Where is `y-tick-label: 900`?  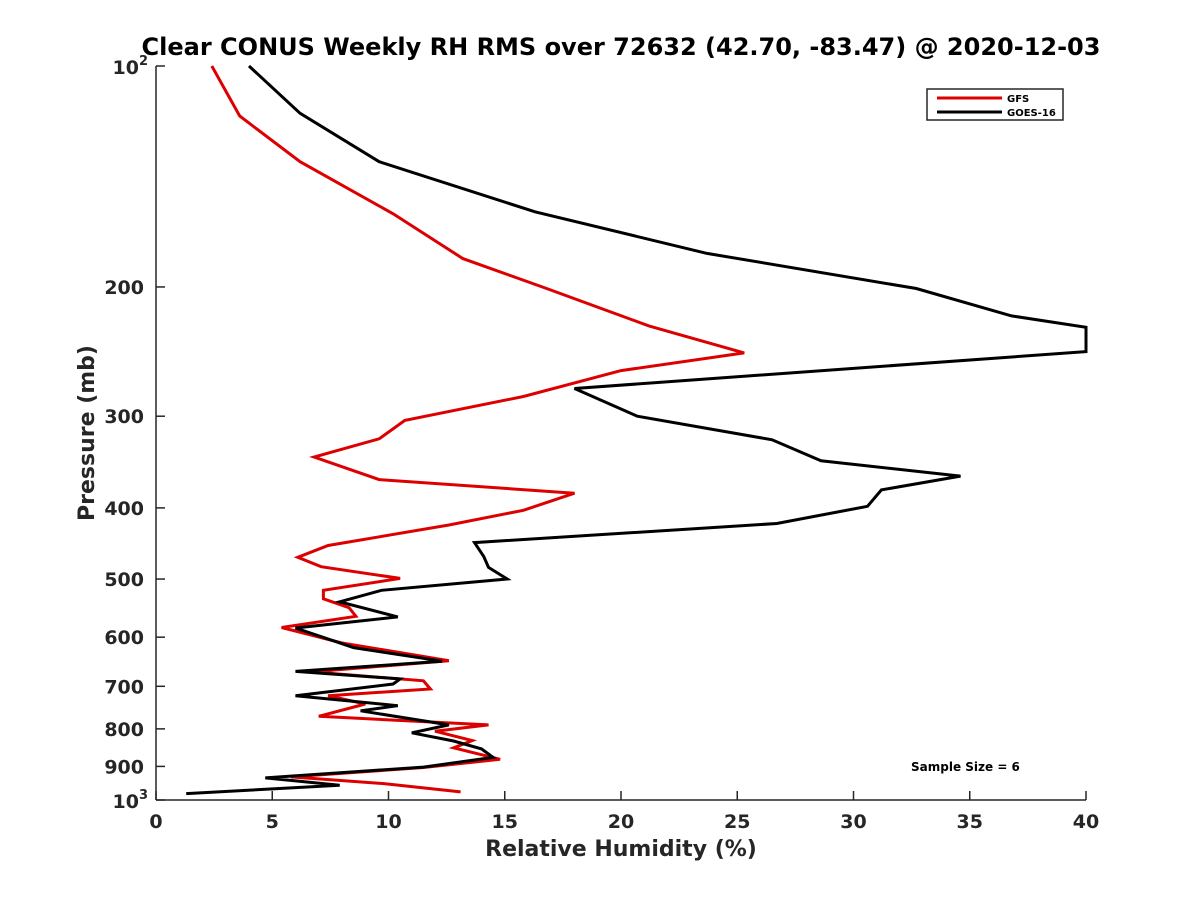 y-tick-label: 900 is located at coordinates (124, 767).